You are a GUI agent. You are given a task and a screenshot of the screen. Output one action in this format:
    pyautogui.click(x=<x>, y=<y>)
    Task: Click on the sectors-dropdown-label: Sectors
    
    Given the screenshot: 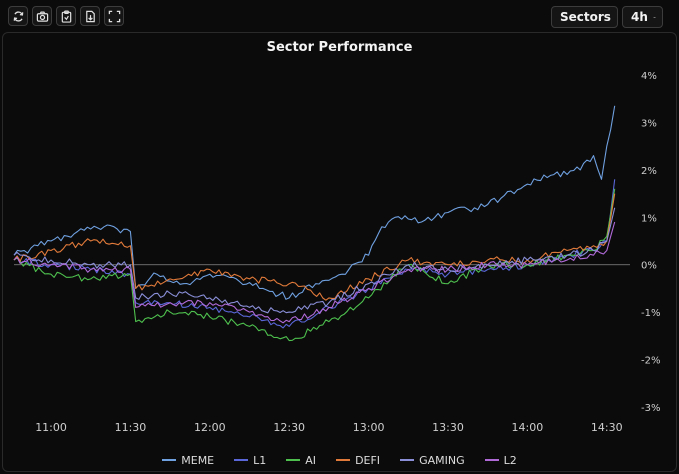 What is the action you would take?
    pyautogui.click(x=585, y=17)
    